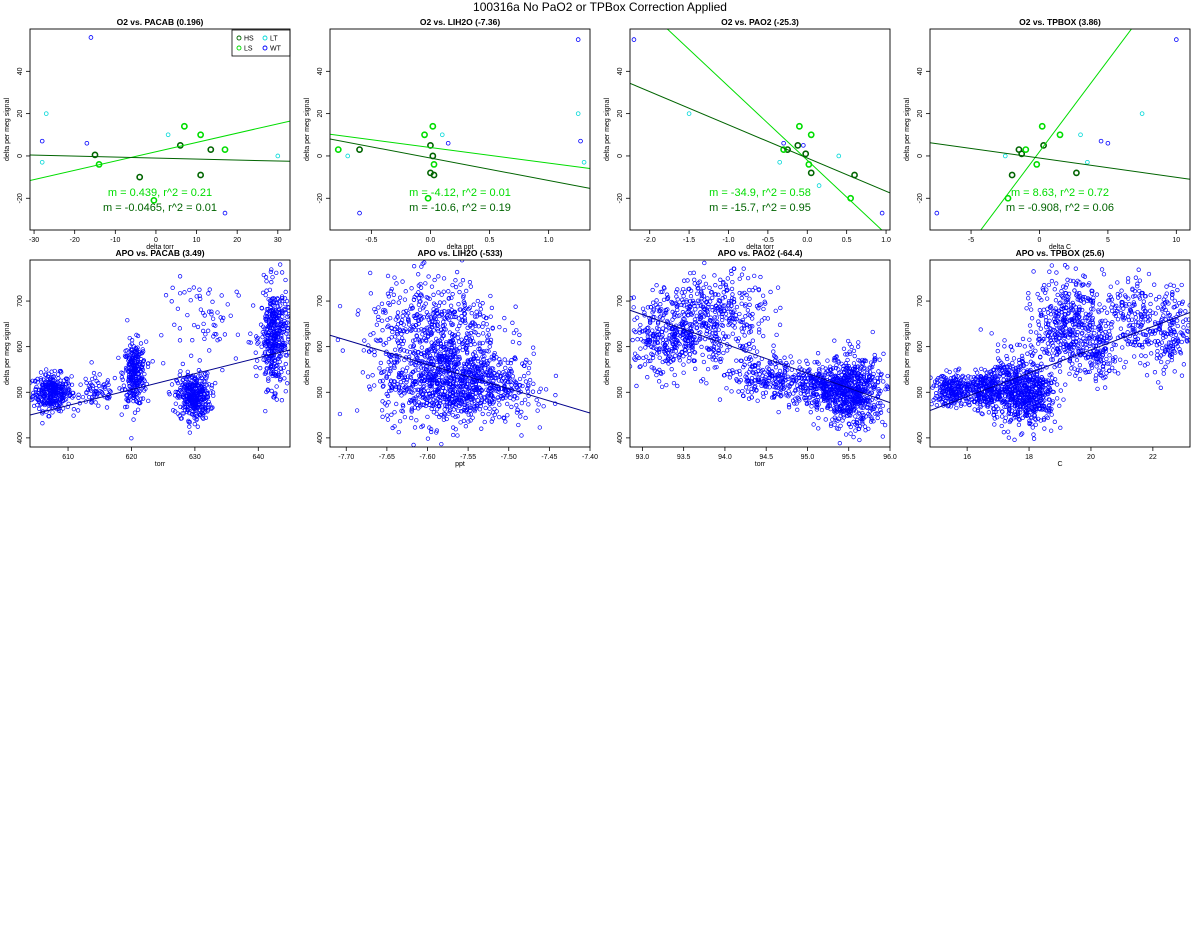 This screenshot has height=950, width=1200. I want to click on fit-line-LS, so click(460, 151).